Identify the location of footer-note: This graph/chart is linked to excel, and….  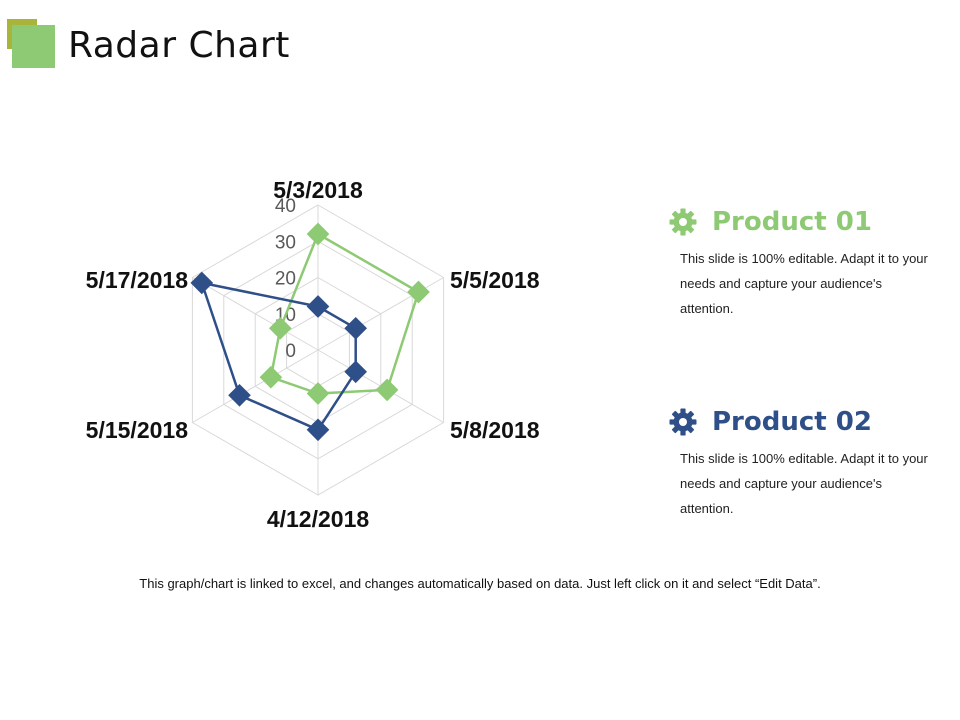
(480, 583).